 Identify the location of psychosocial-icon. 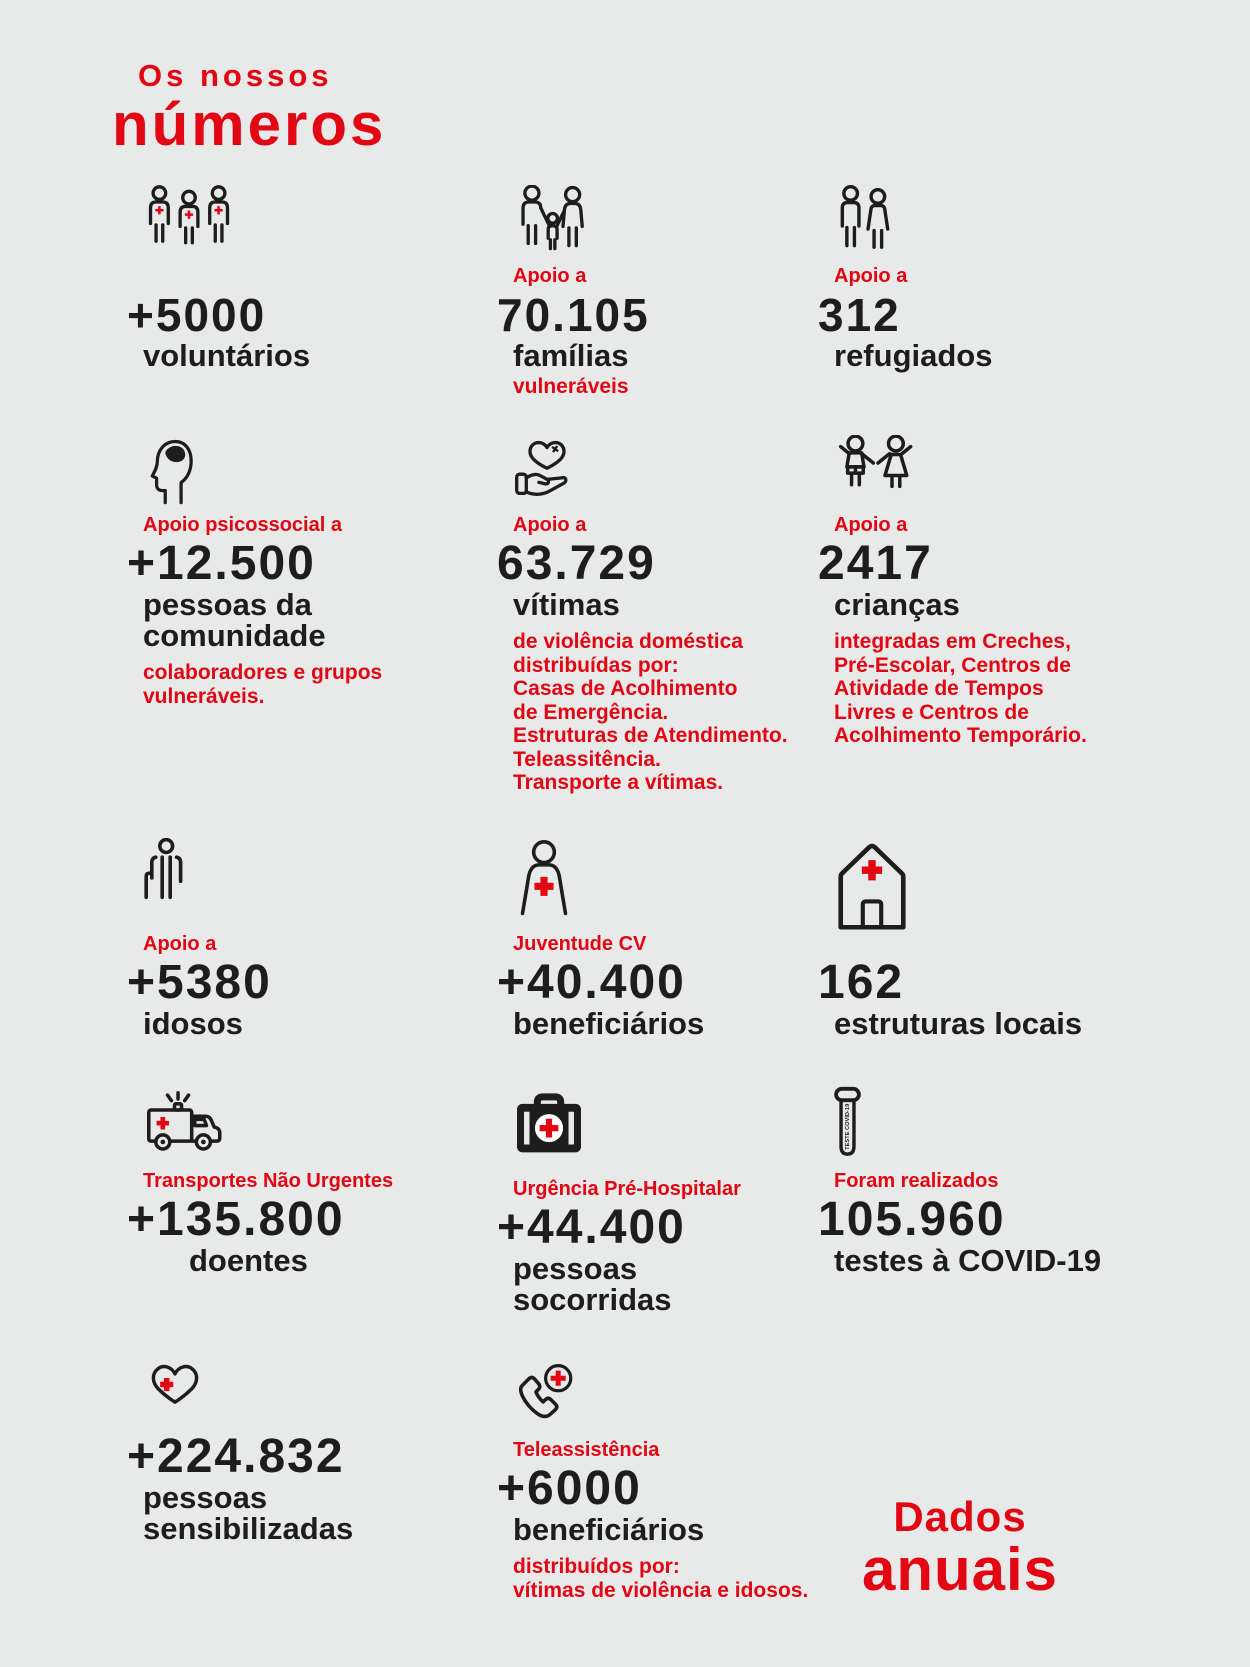
(315, 473).